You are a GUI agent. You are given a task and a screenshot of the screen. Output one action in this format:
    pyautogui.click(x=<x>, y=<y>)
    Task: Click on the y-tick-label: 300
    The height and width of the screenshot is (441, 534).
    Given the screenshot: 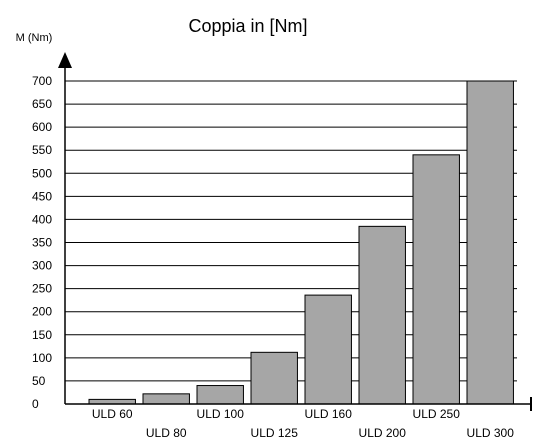 What is the action you would take?
    pyautogui.click(x=42, y=266)
    